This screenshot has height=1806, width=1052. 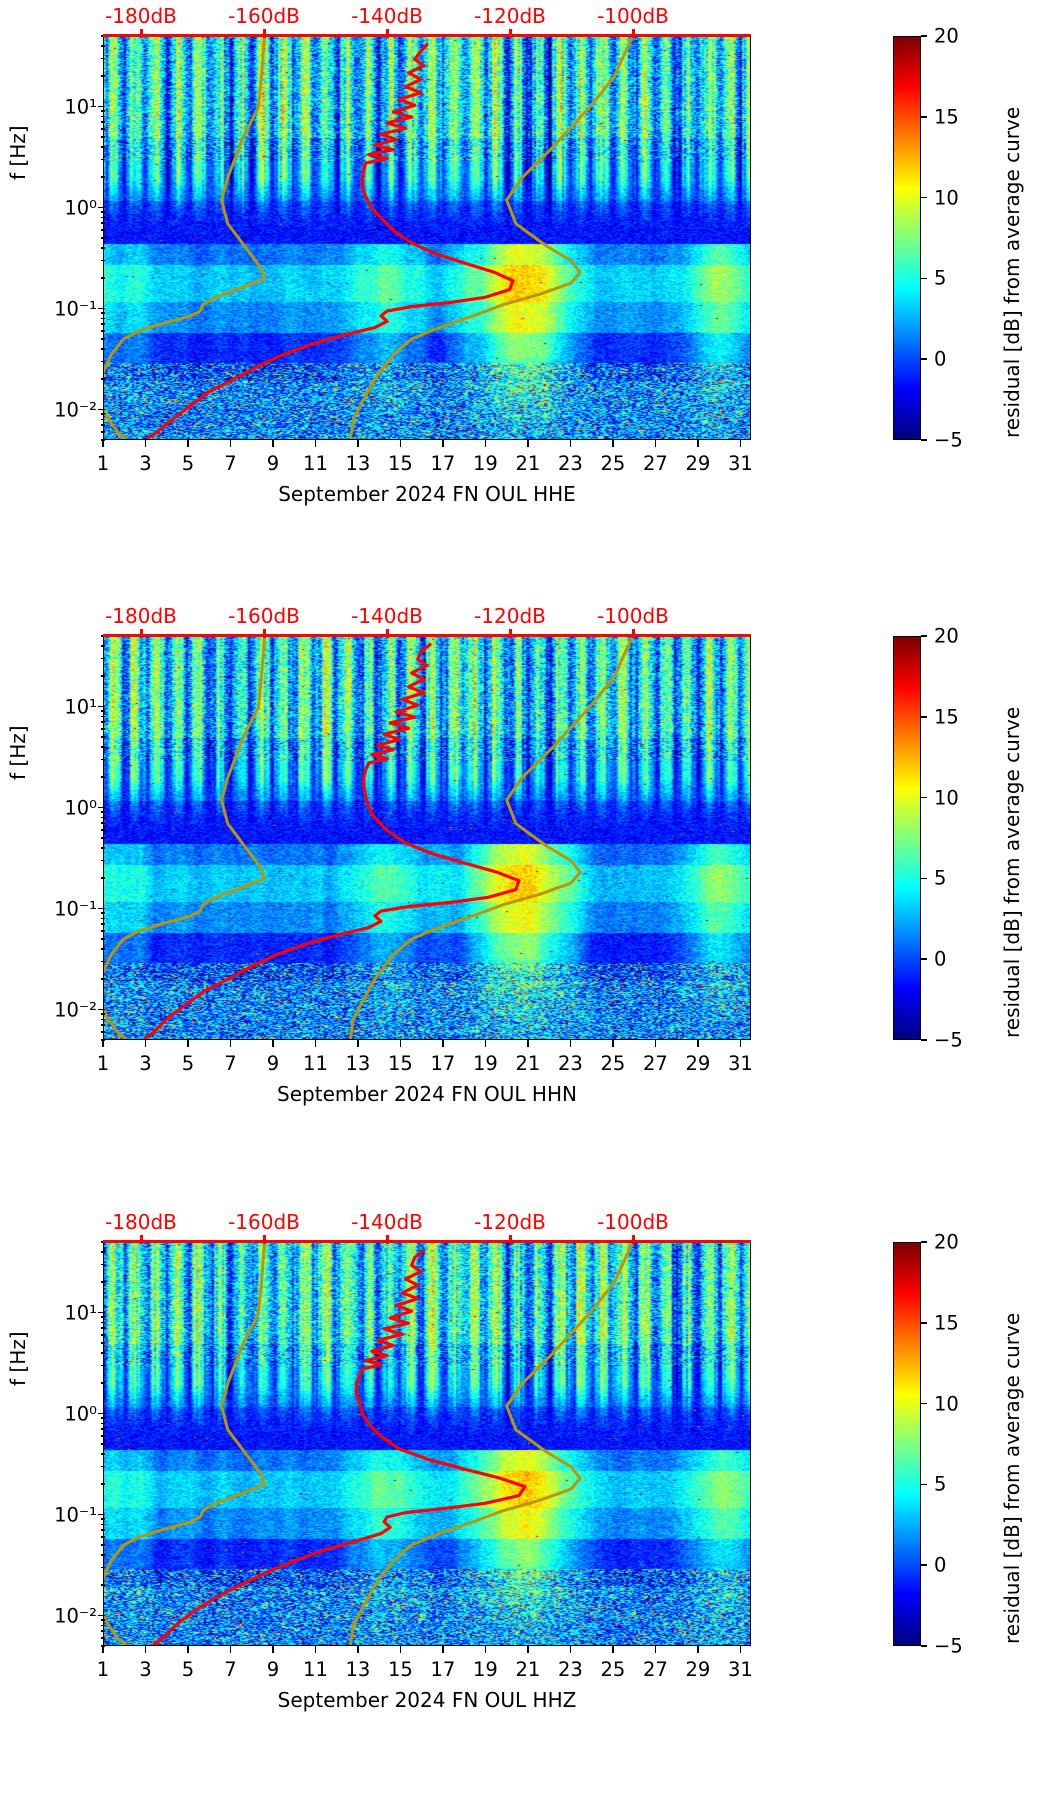 I want to click on x-axis-ticks, so click(x=426, y=1651).